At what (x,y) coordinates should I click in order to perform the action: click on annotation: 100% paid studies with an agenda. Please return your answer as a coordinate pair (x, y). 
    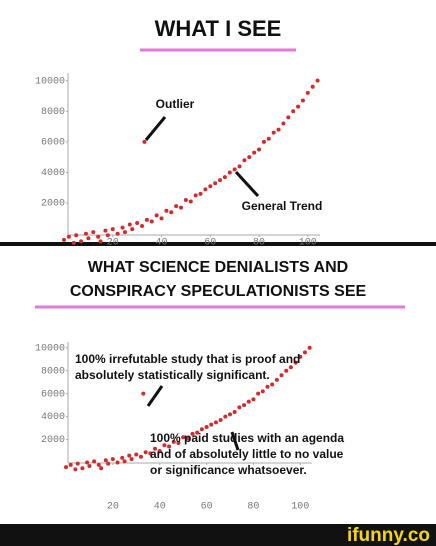
    Looking at the image, I should click on (247, 438).